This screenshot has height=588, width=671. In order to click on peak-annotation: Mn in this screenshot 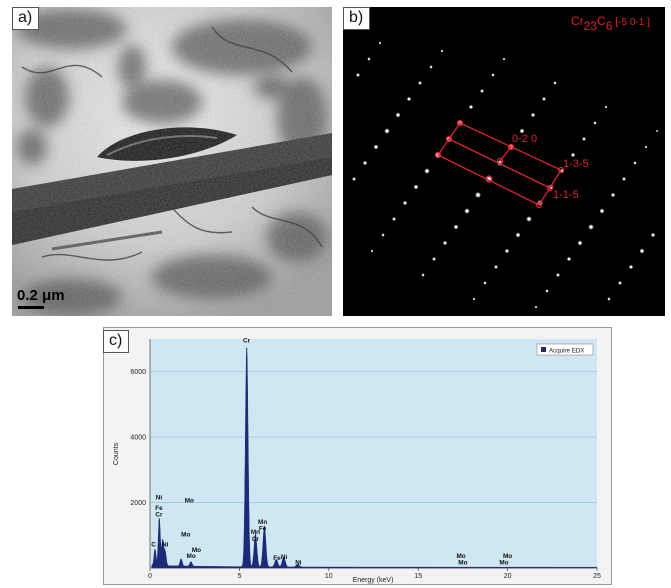, I will do `click(255, 532)`.